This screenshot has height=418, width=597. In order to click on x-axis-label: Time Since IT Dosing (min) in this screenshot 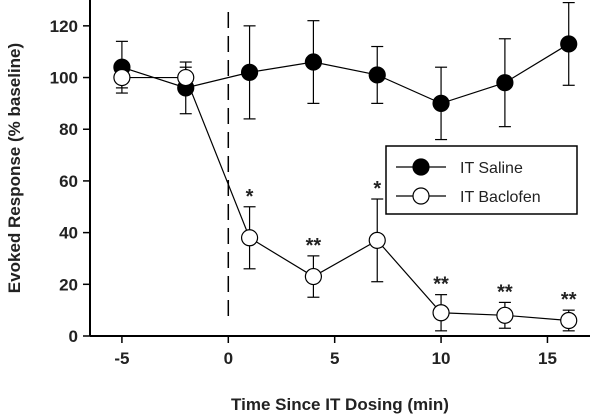, I will do `click(340, 404)`.